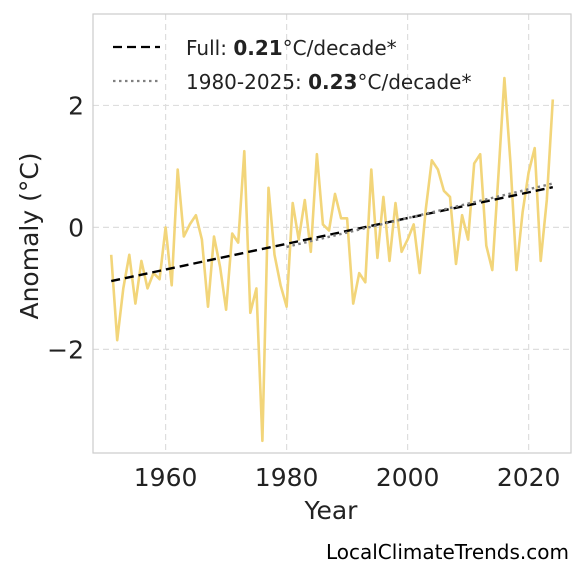 Image resolution: width=585 pixels, height=580 pixels. Describe the element at coordinates (257, 48) in the screenshot. I see `legend-value-full: 0.21` at that location.